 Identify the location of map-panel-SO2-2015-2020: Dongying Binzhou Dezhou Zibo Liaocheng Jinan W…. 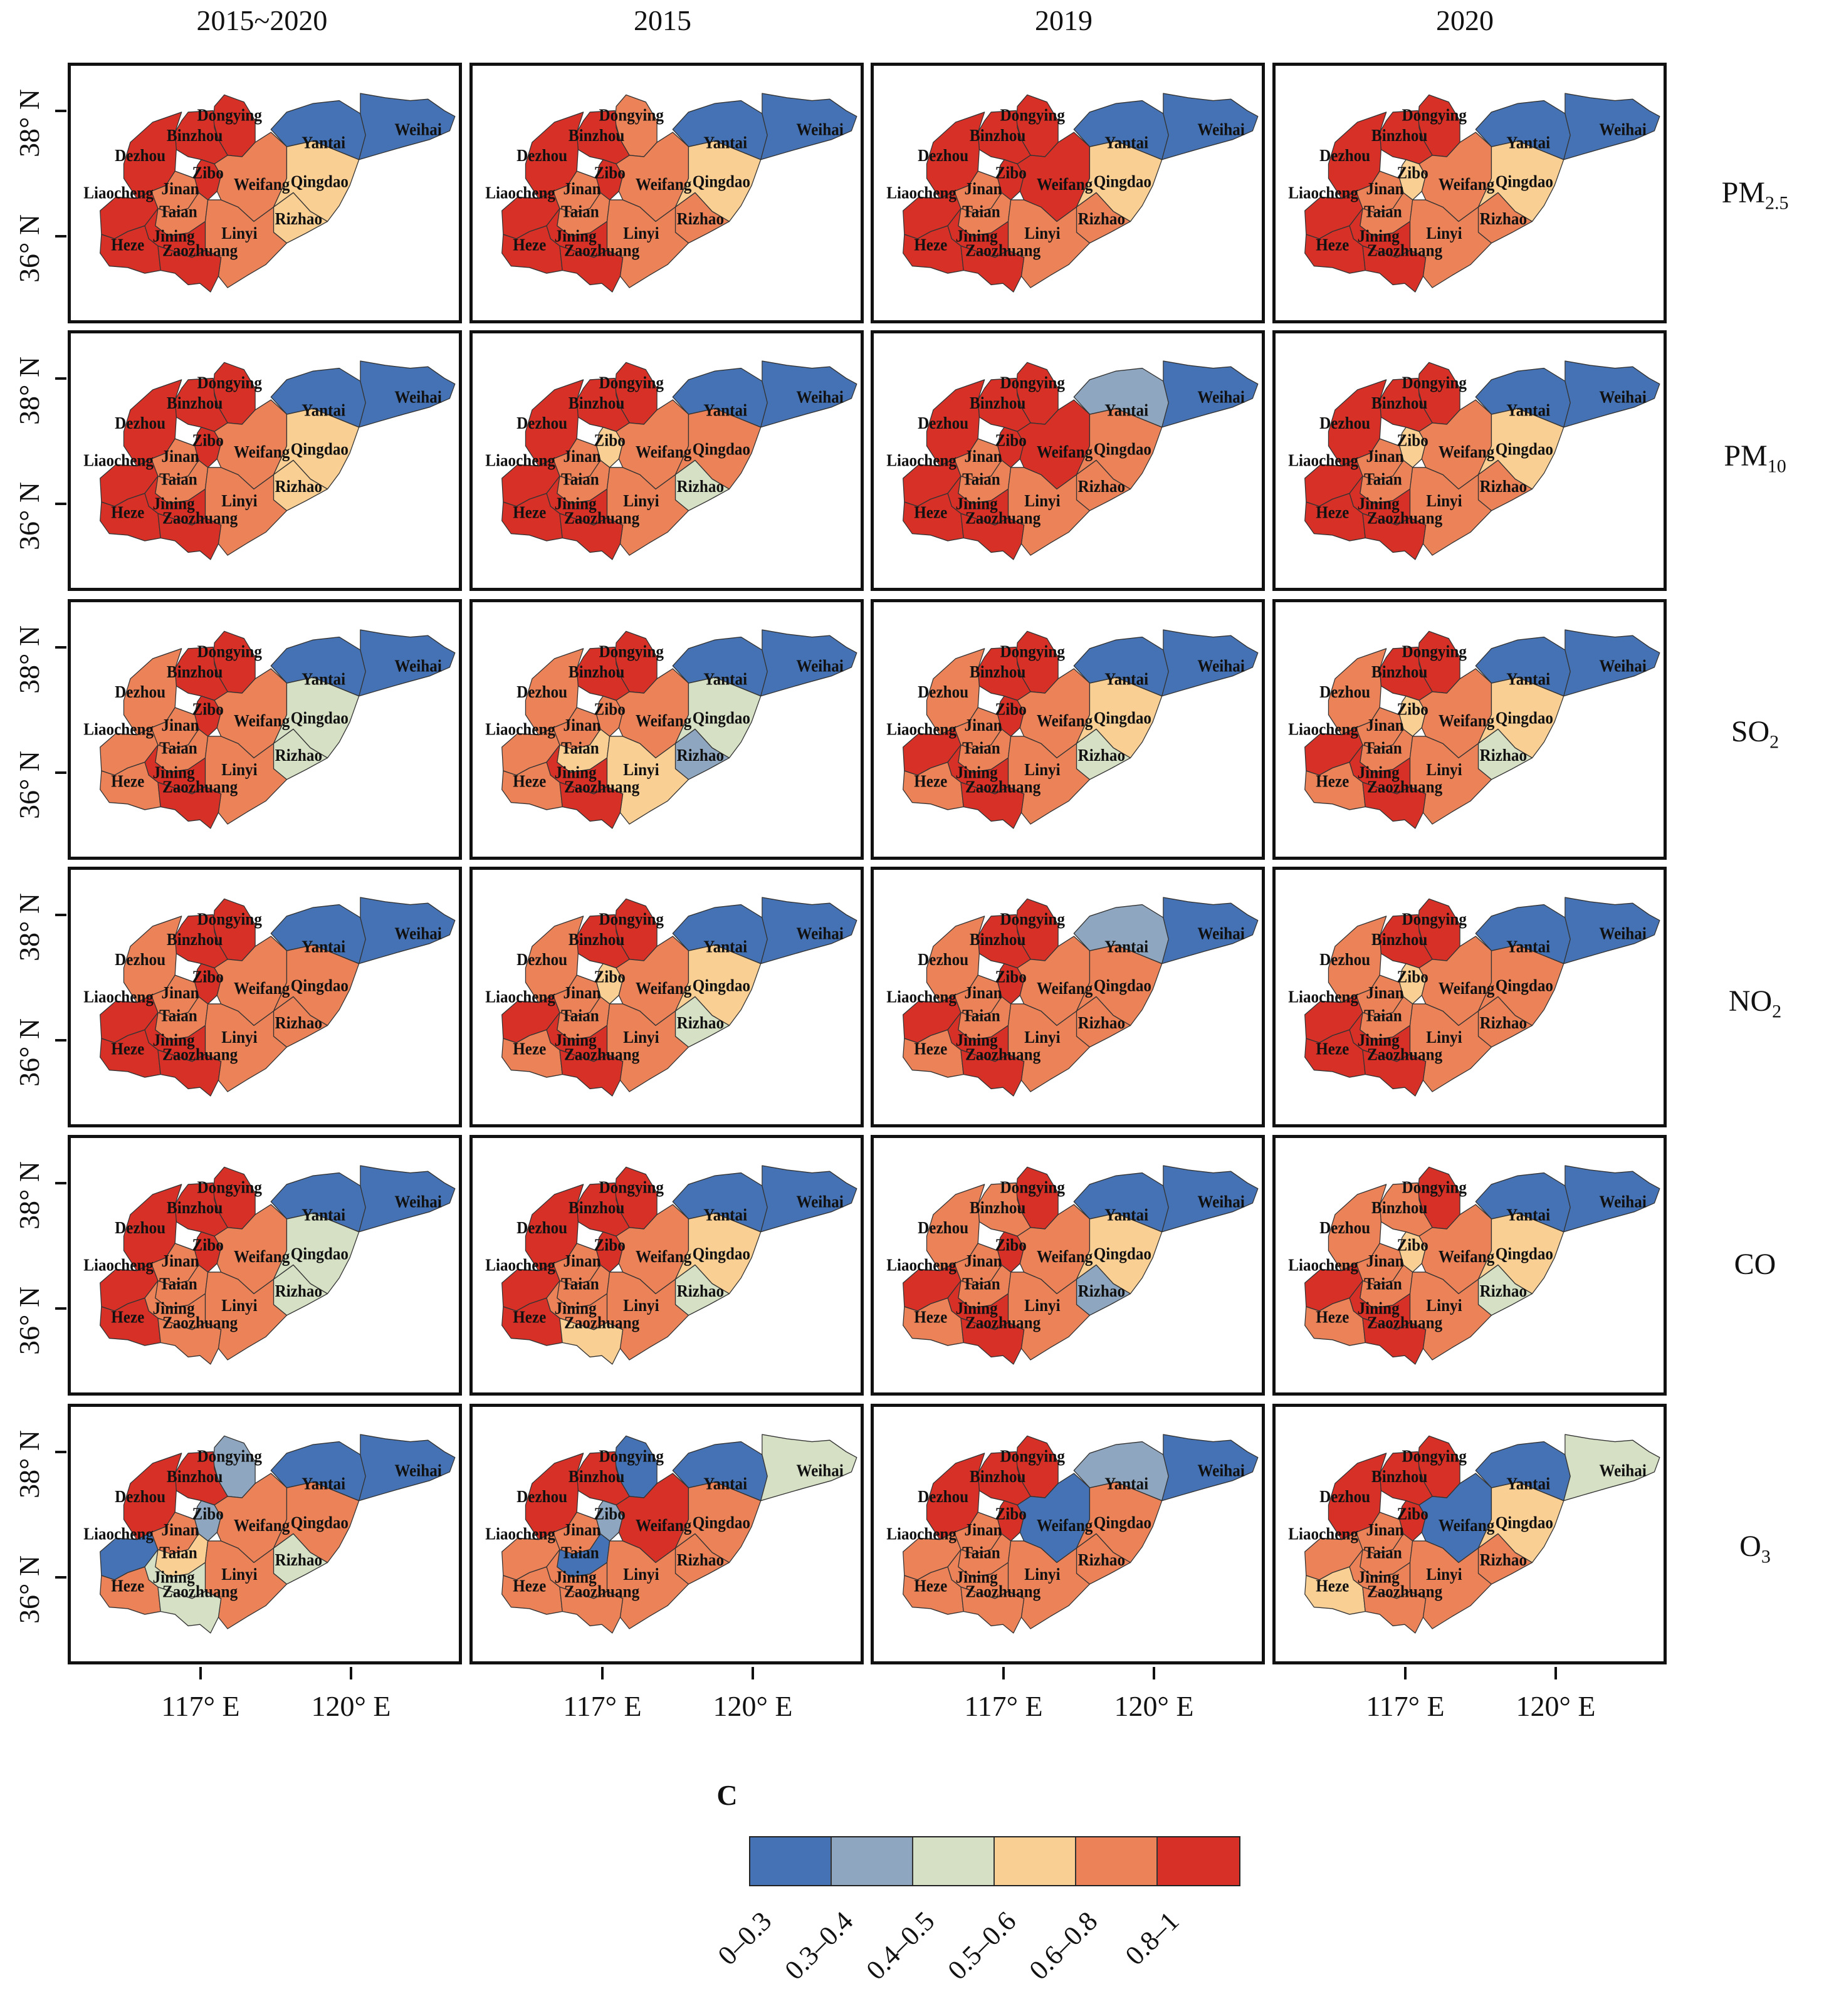
(265, 730).